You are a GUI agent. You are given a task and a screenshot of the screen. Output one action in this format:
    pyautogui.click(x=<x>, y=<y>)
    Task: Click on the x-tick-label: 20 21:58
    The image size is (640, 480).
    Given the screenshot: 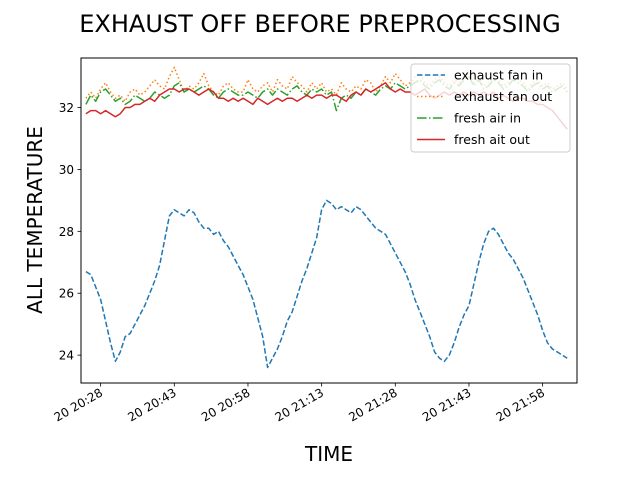 What is the action you would take?
    pyautogui.click(x=520, y=404)
    